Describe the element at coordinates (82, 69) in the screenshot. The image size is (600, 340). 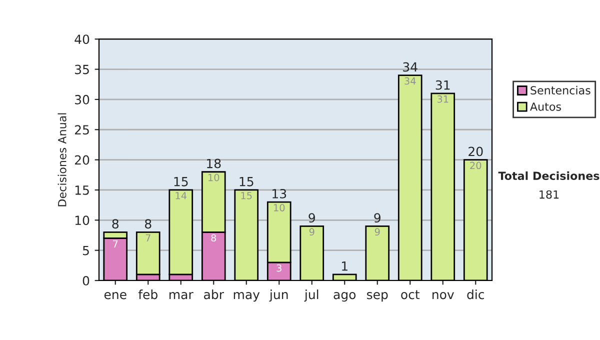
I see `y-tick-label: 35` at that location.